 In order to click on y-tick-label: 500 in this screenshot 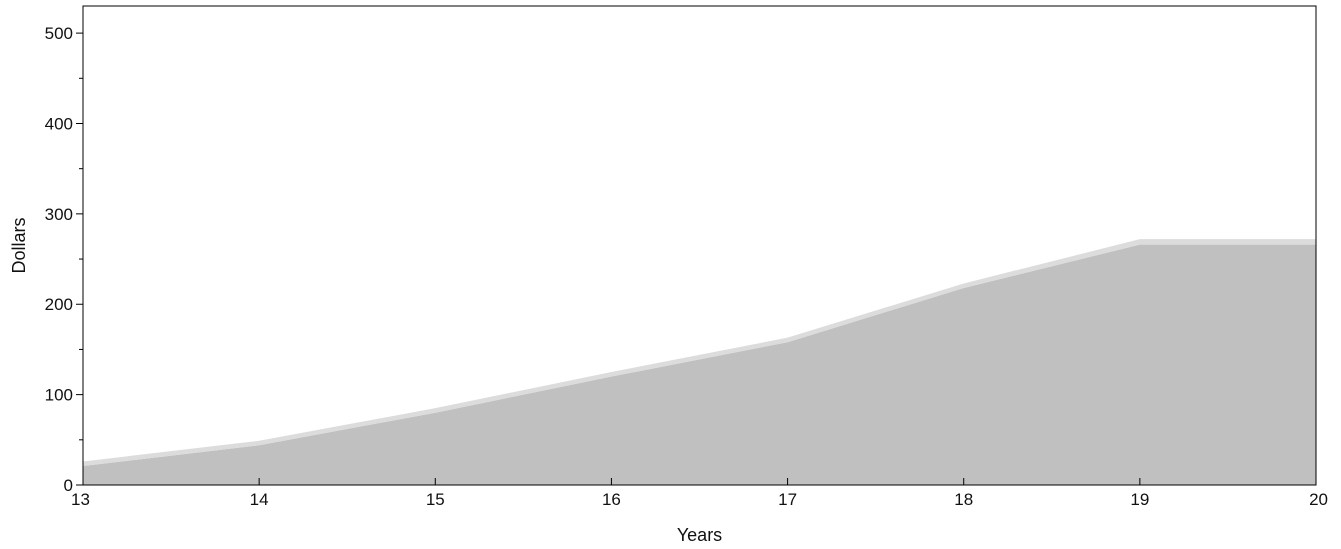, I will do `click(59, 33)`.